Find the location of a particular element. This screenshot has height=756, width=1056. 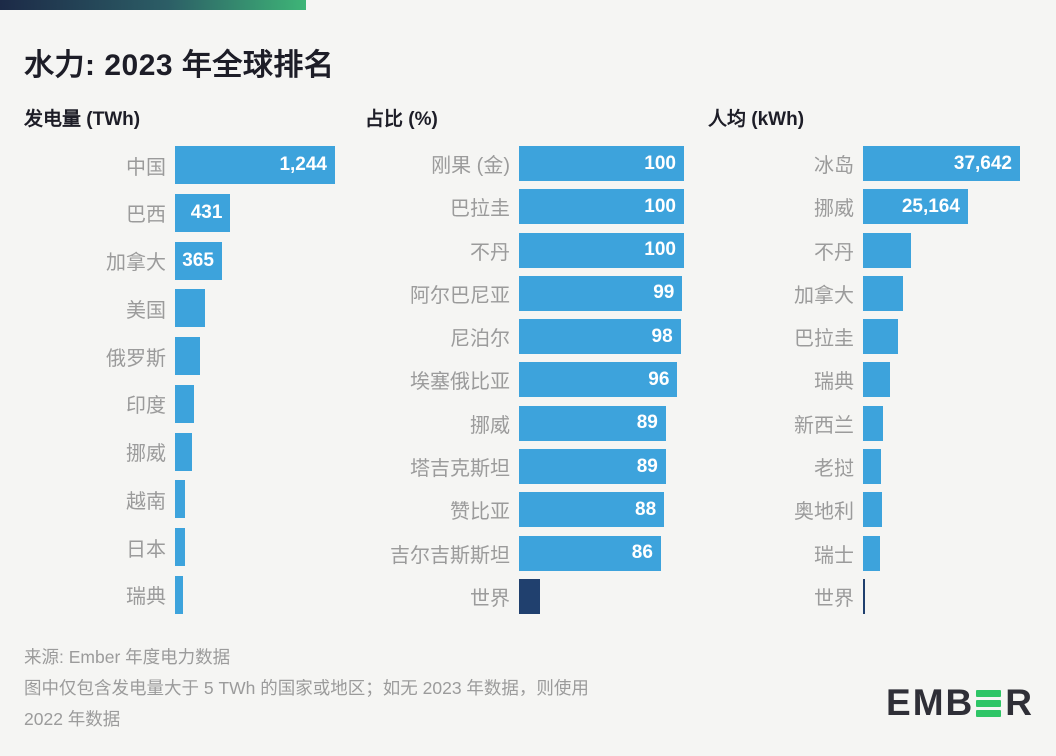

bar-row: 印度 is located at coordinates (179, 403).